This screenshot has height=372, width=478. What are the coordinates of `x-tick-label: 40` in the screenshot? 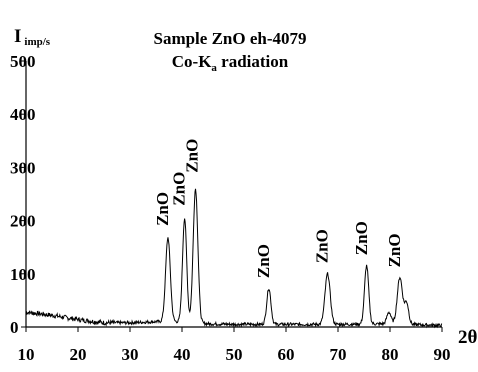 It's located at (182, 354).